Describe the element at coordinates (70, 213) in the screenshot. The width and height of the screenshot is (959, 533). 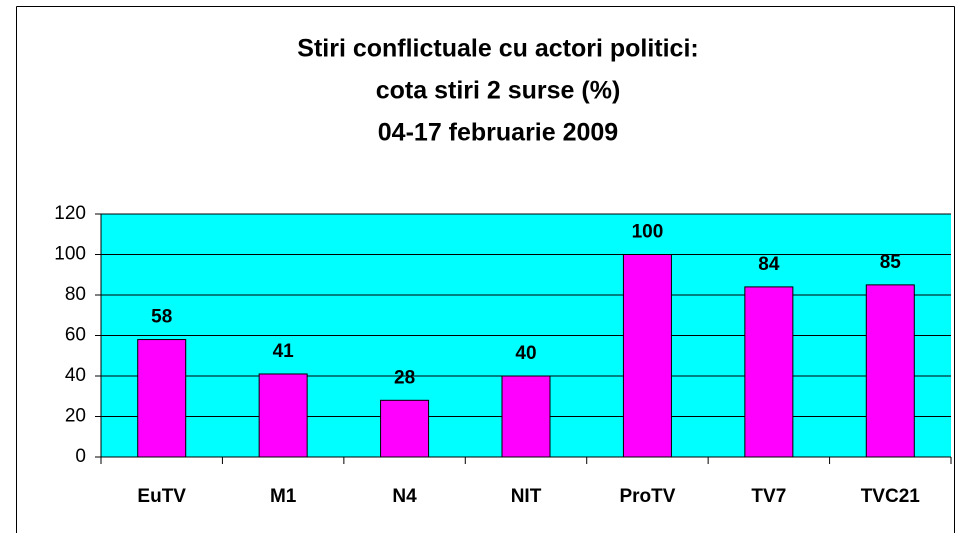
I see `y-tick-label: 120` at that location.